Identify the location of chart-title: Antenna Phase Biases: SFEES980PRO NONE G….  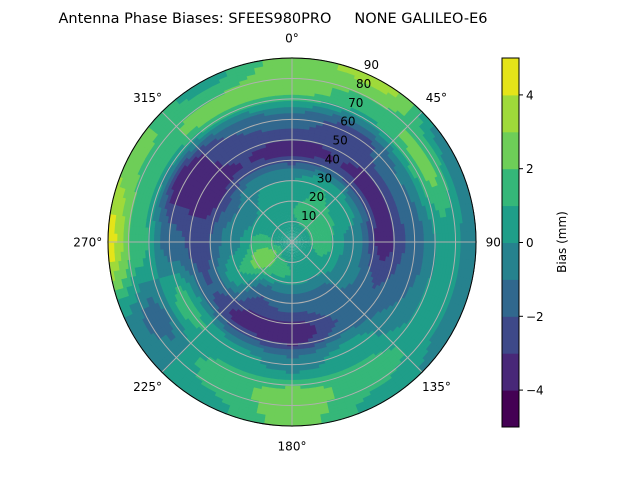
(273, 19).